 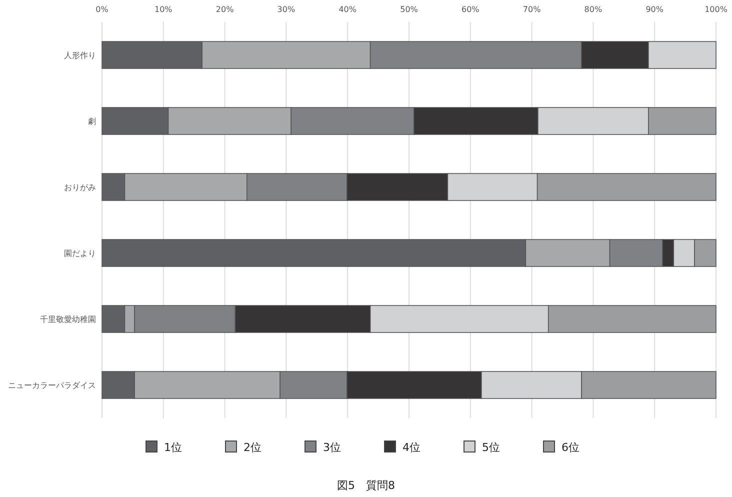 I want to click on y-tick-label: ニューカラーパラダイス, so click(x=52, y=385).